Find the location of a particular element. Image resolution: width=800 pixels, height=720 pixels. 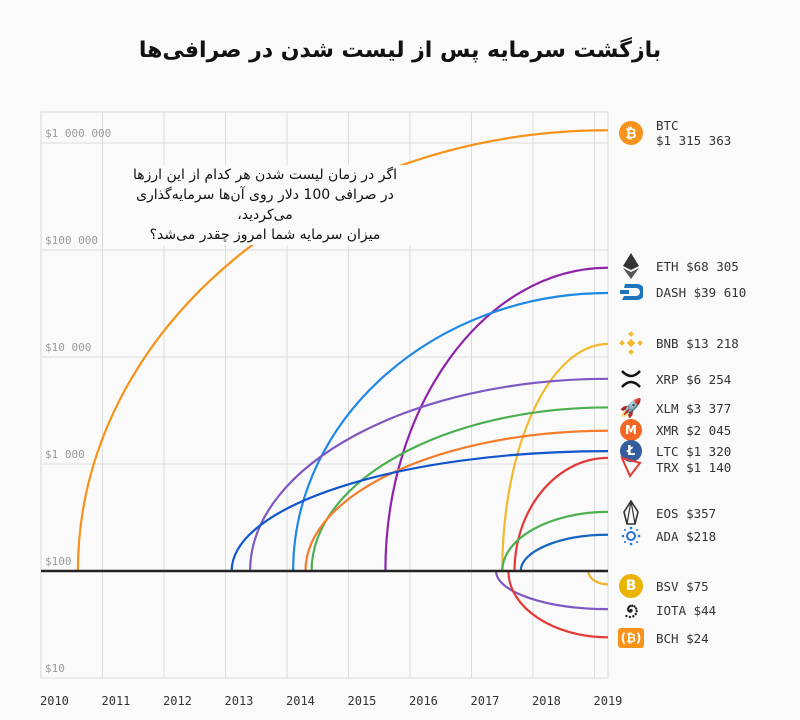

legend-item-xmr: M XMR $2 045 is located at coordinates (674, 430).